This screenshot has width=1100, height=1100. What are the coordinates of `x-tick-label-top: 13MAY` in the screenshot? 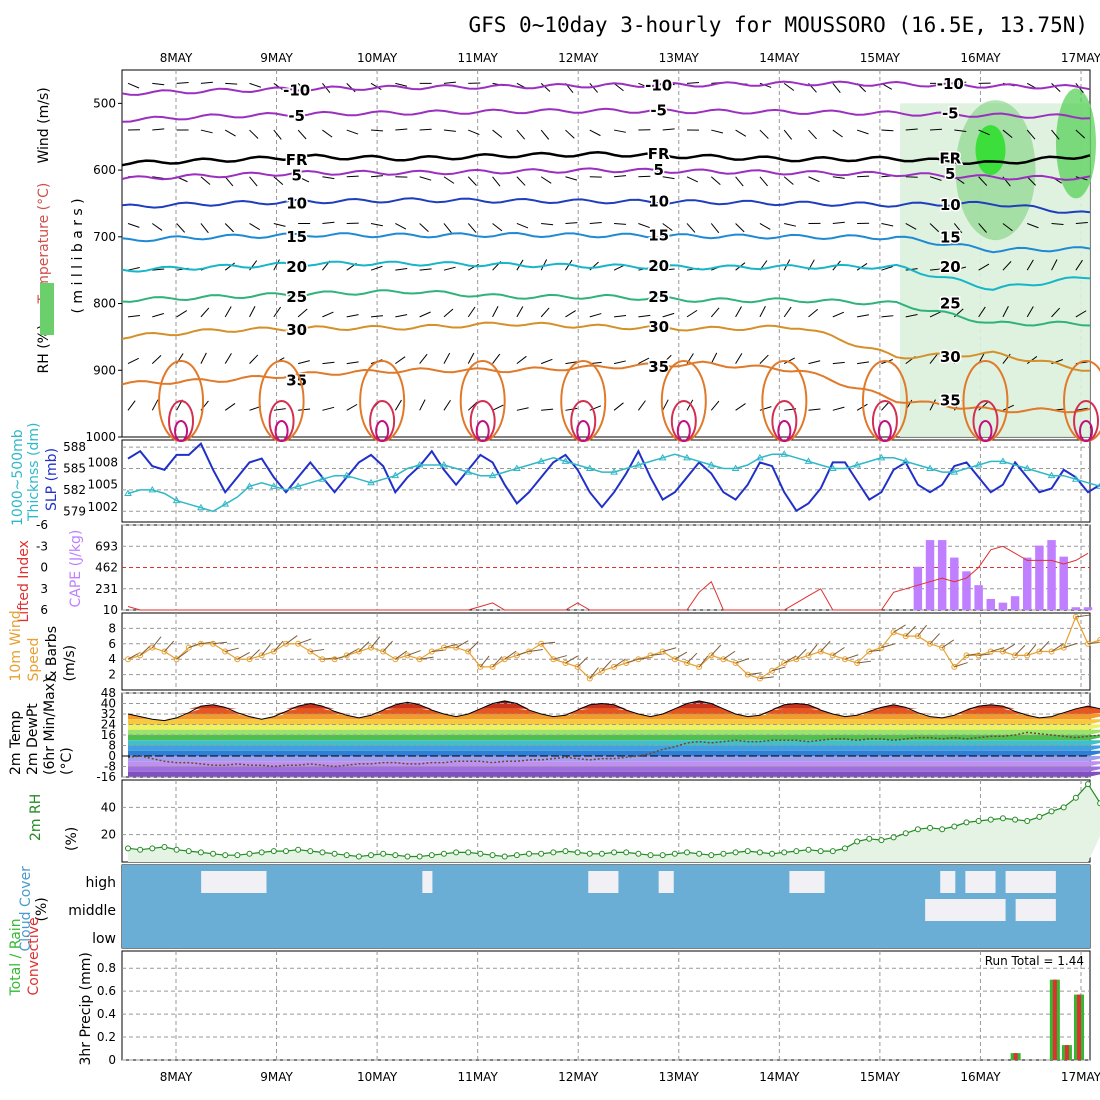 It's located at (679, 58).